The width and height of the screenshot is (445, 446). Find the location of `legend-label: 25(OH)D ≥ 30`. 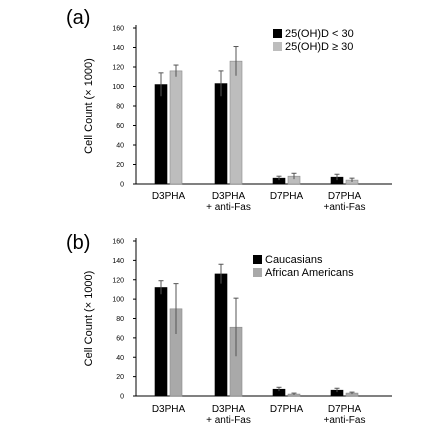

legend-label: 25(OH)D ≥ 30 is located at coordinates (319, 47).